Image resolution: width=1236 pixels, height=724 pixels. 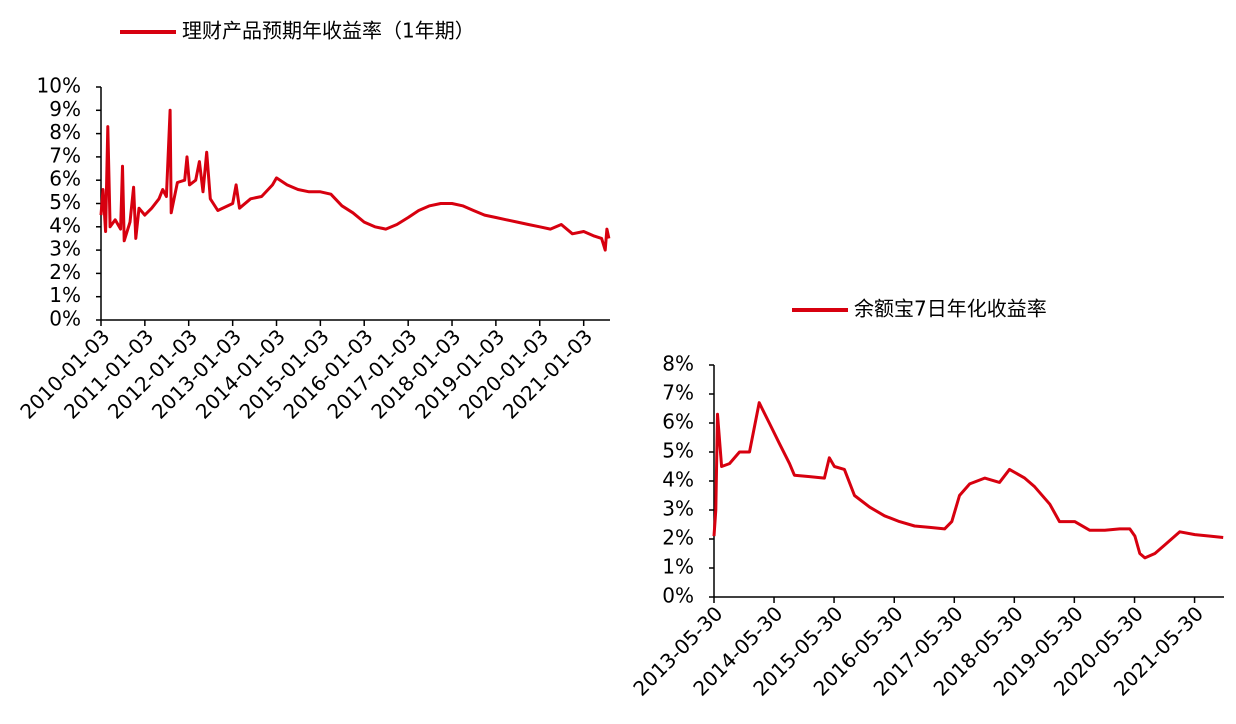 I want to click on y-tick-label: 9%, so click(x=65, y=109).